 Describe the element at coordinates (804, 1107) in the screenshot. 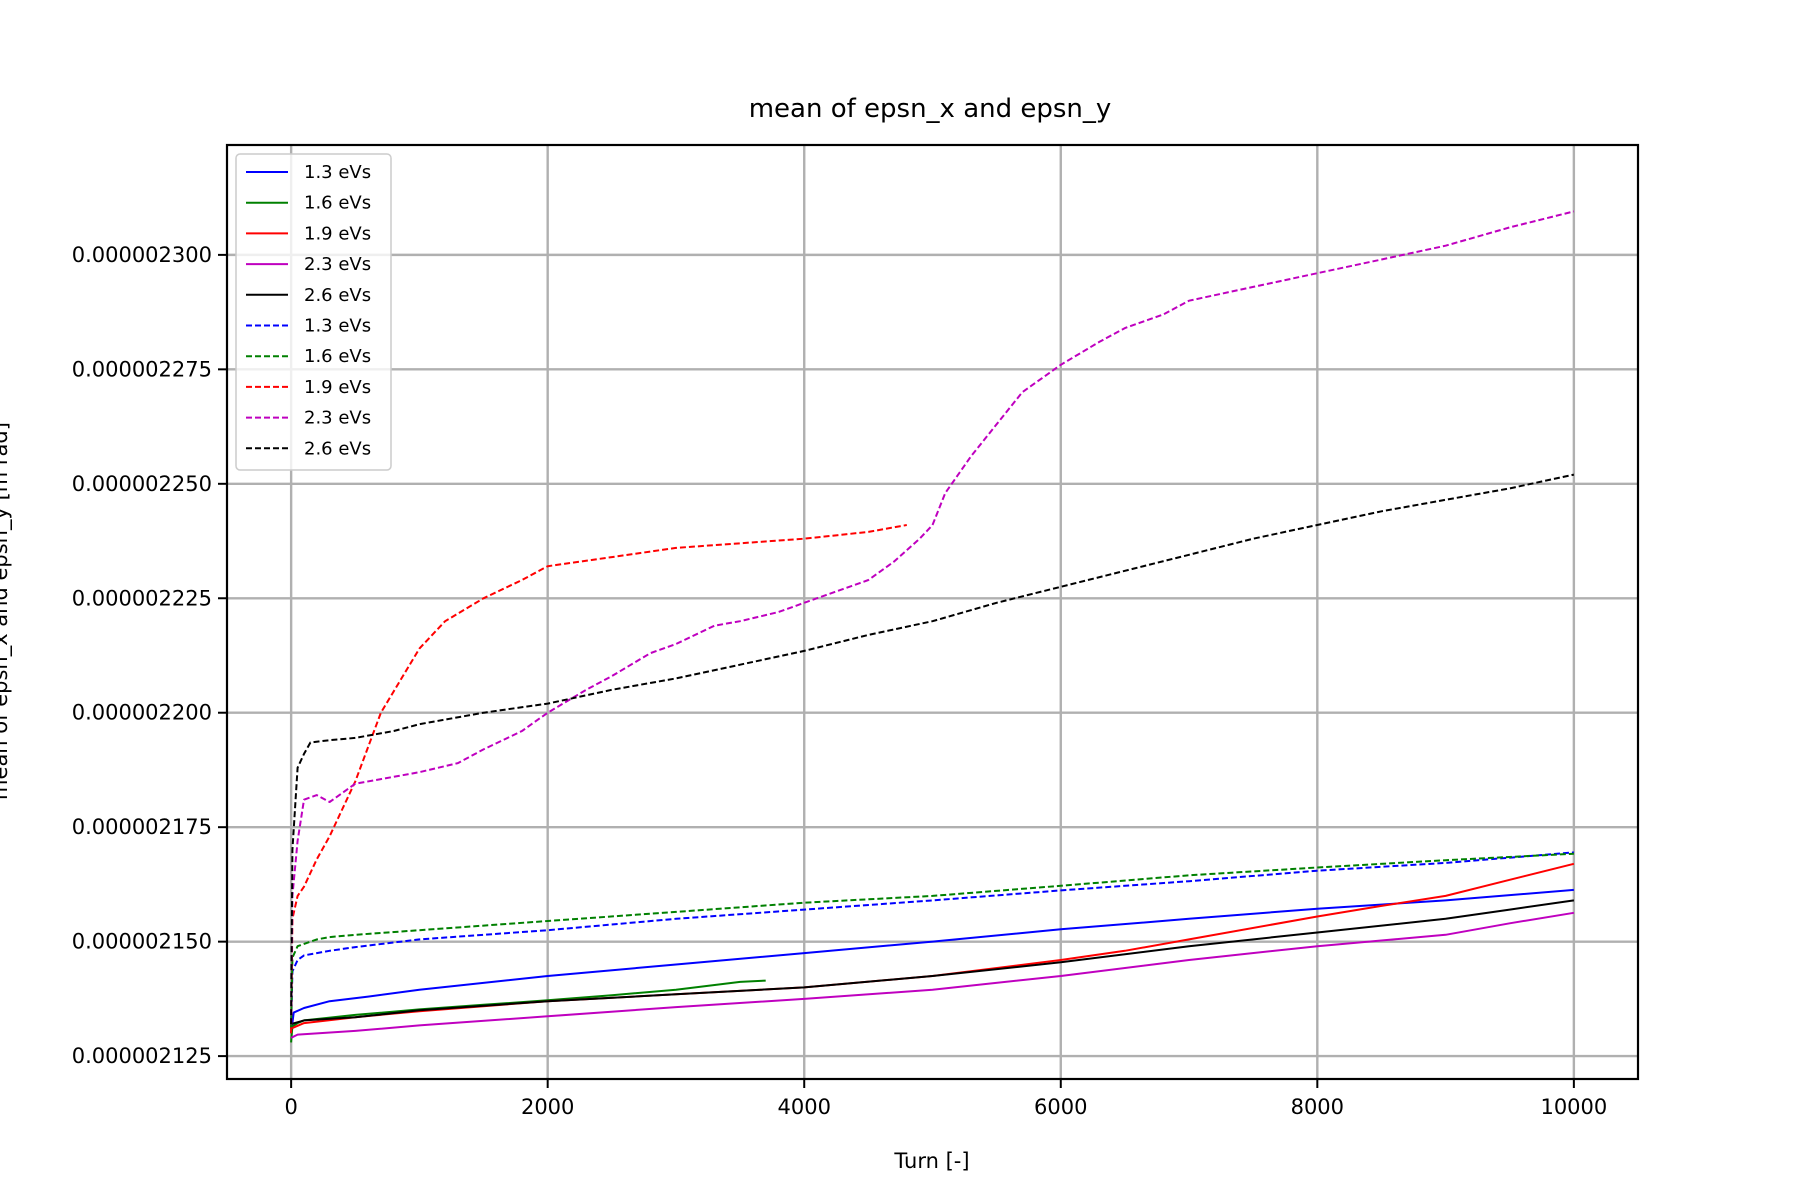

I see `x-tick-label: 4000` at that location.